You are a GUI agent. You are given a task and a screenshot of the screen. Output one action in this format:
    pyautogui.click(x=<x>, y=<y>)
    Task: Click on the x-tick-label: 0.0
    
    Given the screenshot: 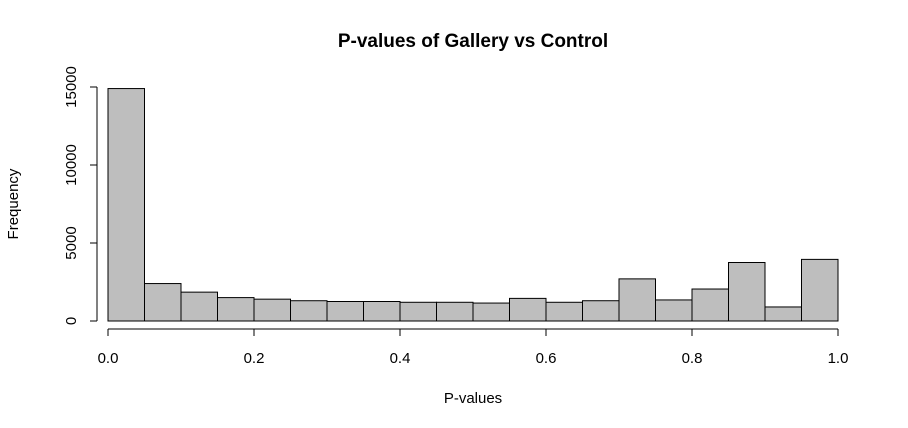 What is the action you would take?
    pyautogui.click(x=108, y=358)
    